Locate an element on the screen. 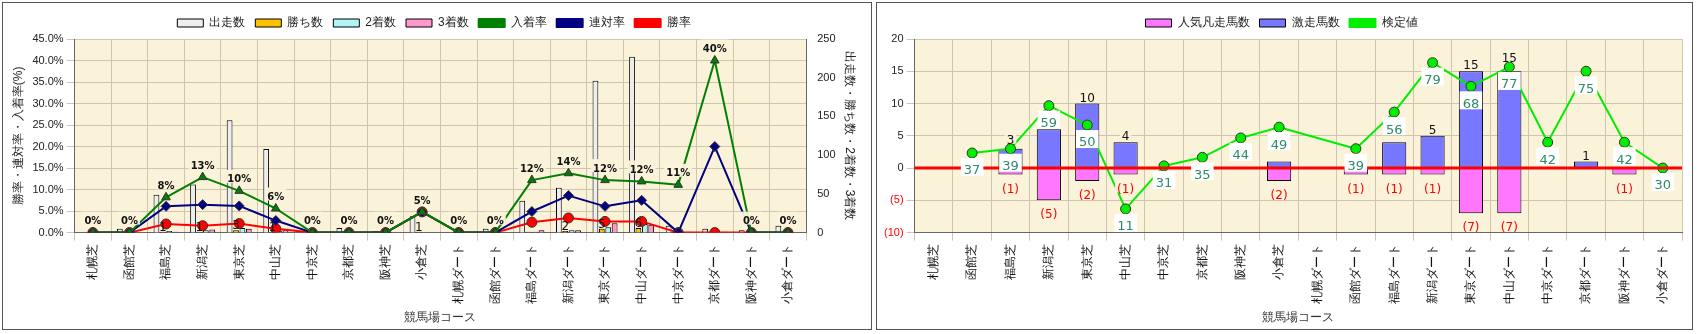 Image resolution: width=1699 pixels, height=334 pixels. data-label: 10 is located at coordinates (1087, 97).